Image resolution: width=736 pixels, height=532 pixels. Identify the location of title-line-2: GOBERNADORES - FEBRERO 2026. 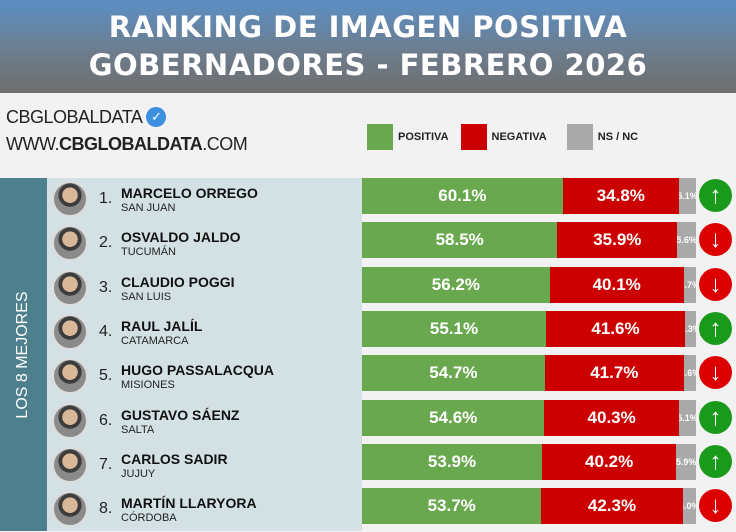
(368, 65).